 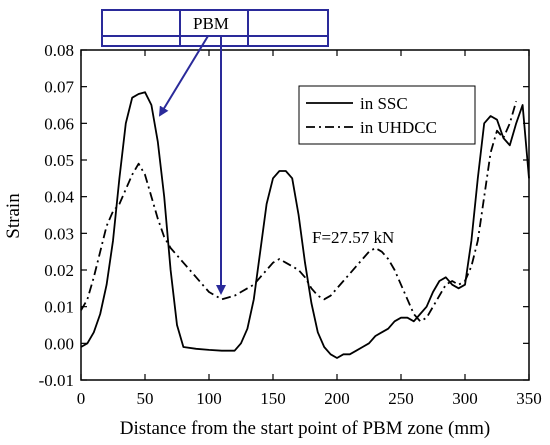 I want to click on x-tick-label: 50, so click(x=145, y=398).